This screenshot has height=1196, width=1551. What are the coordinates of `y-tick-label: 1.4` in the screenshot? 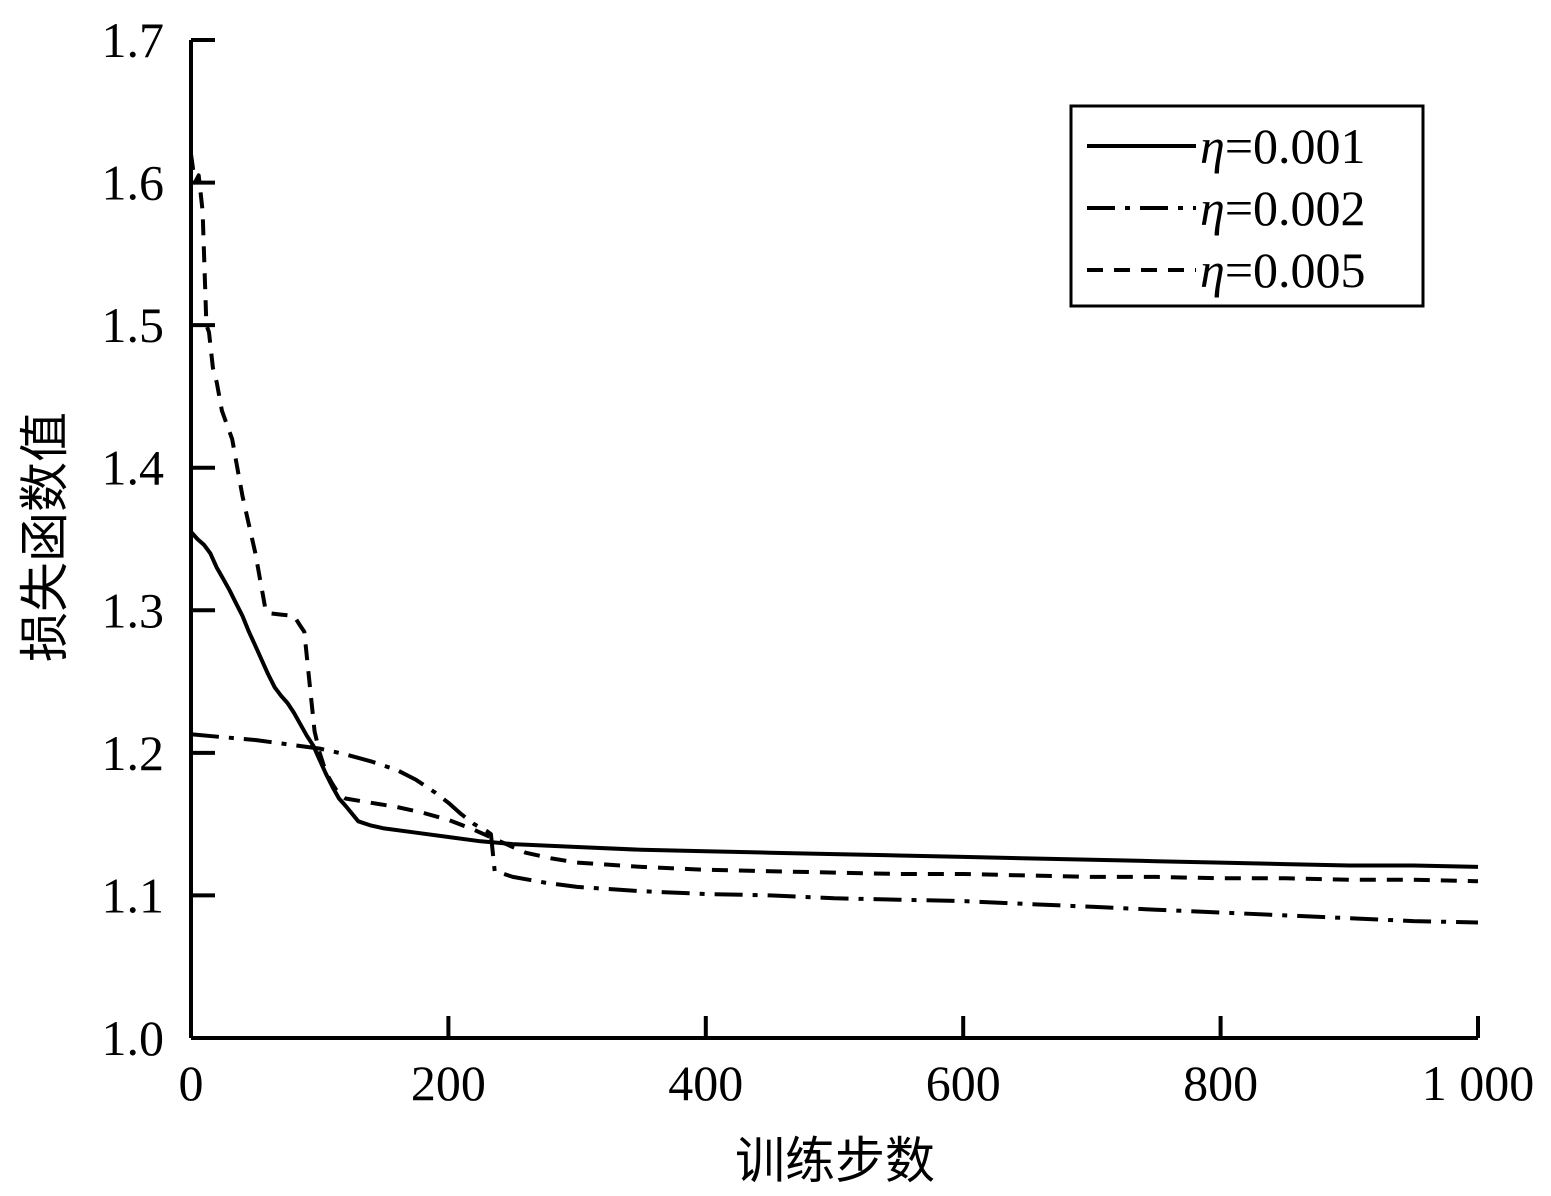 It's located at (133, 468).